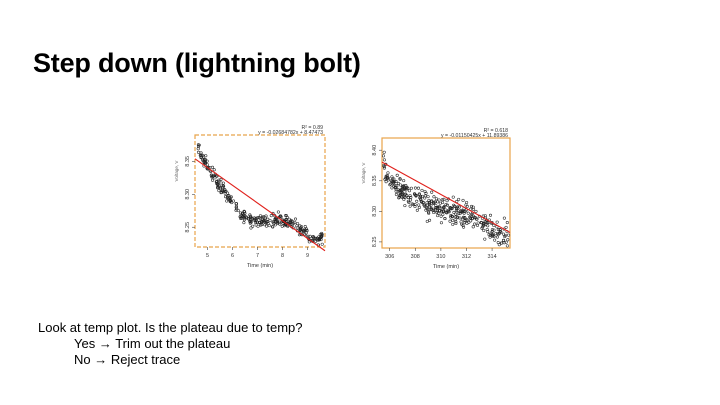  Describe the element at coordinates (446, 267) in the screenshot. I see `x-axis-label: Time (min)` at that location.